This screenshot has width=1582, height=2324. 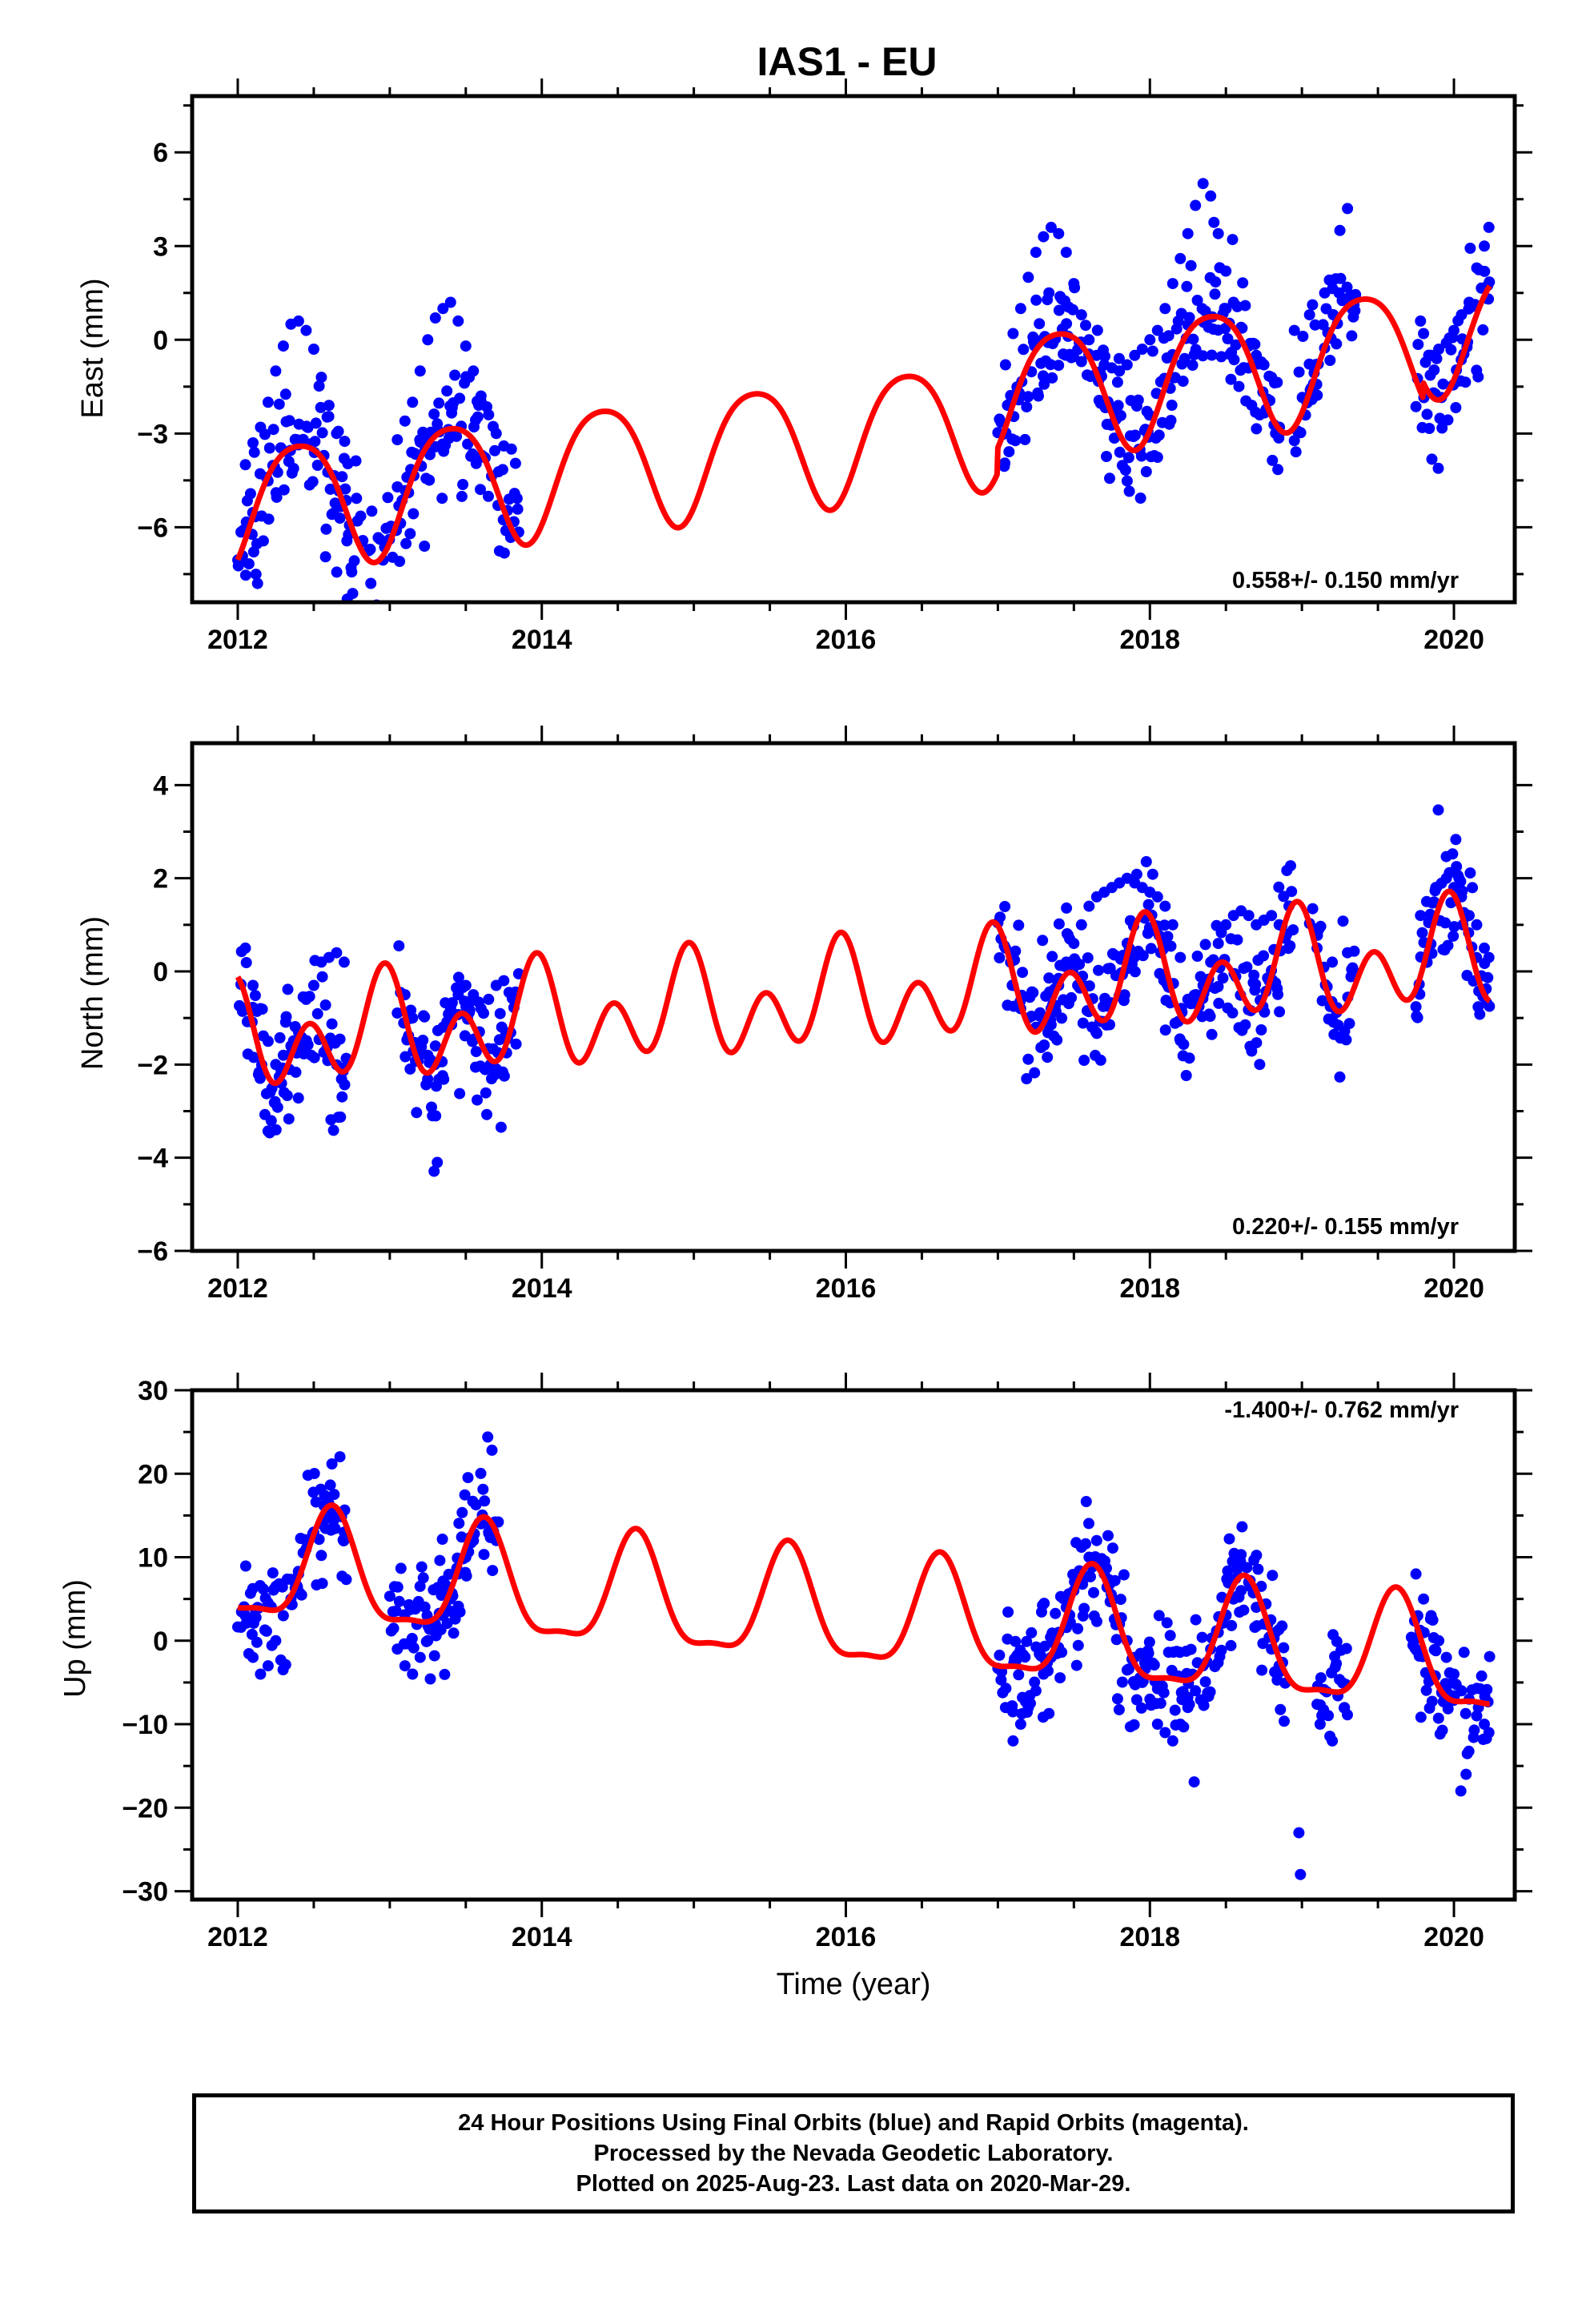 What do you see at coordinates (1453, 640) in the screenshot?
I see `east-xtick-label: 2020` at bounding box center [1453, 640].